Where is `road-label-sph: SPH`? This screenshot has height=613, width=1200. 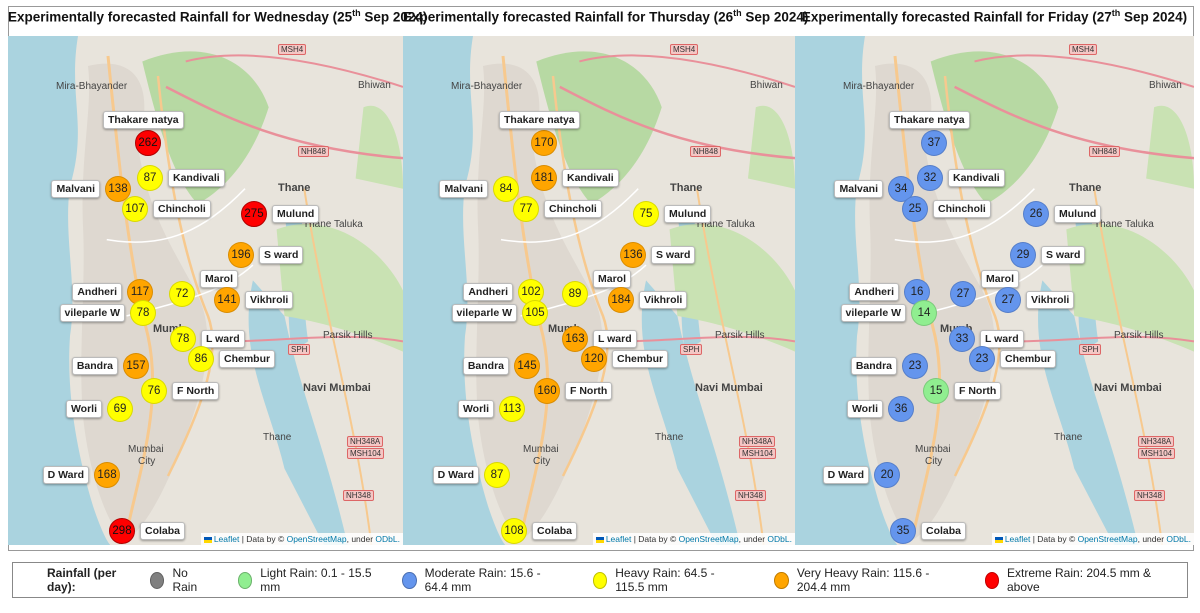
road-label-sph: SPH is located at coordinates (1090, 349).